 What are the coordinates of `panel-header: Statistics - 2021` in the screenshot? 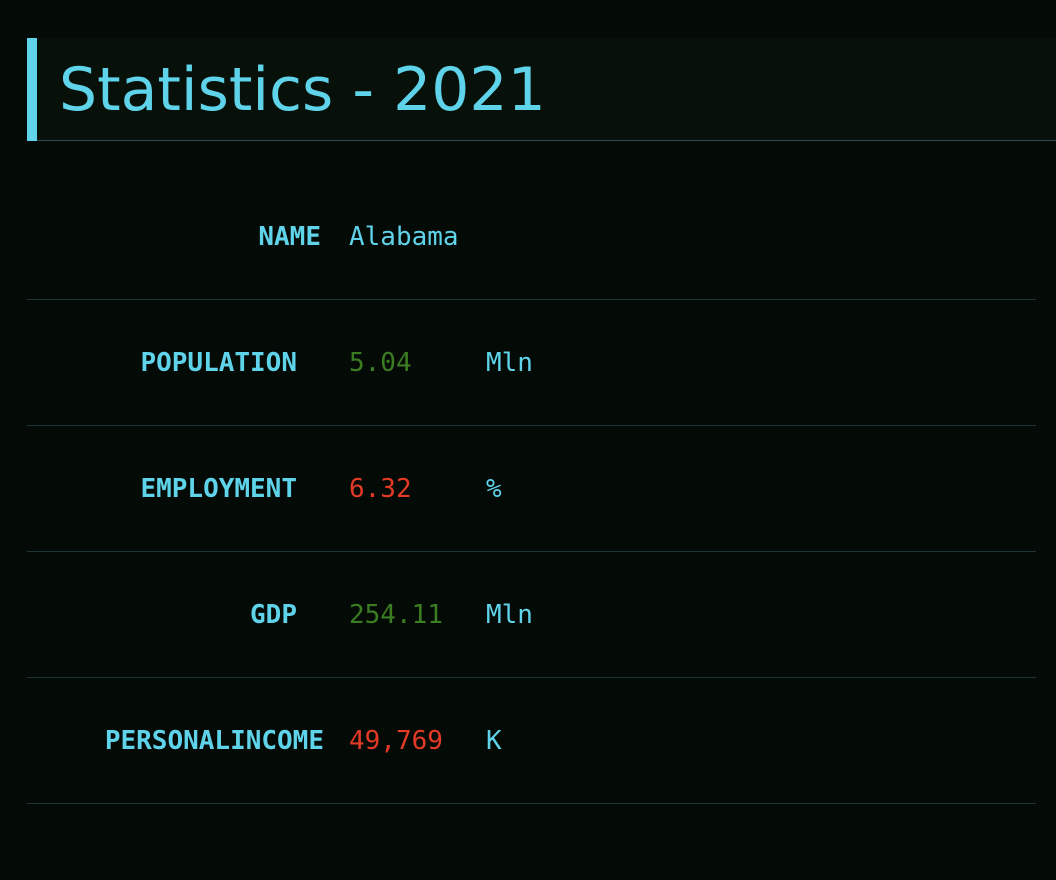 It's located at (541, 89).